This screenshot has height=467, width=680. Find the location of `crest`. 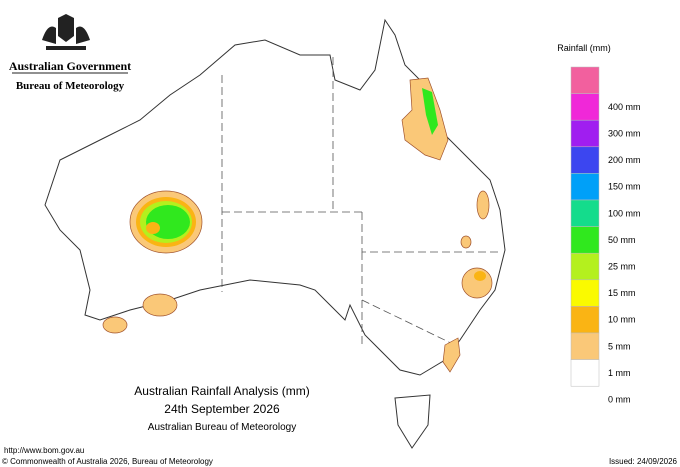

crest is located at coordinates (66, 32).